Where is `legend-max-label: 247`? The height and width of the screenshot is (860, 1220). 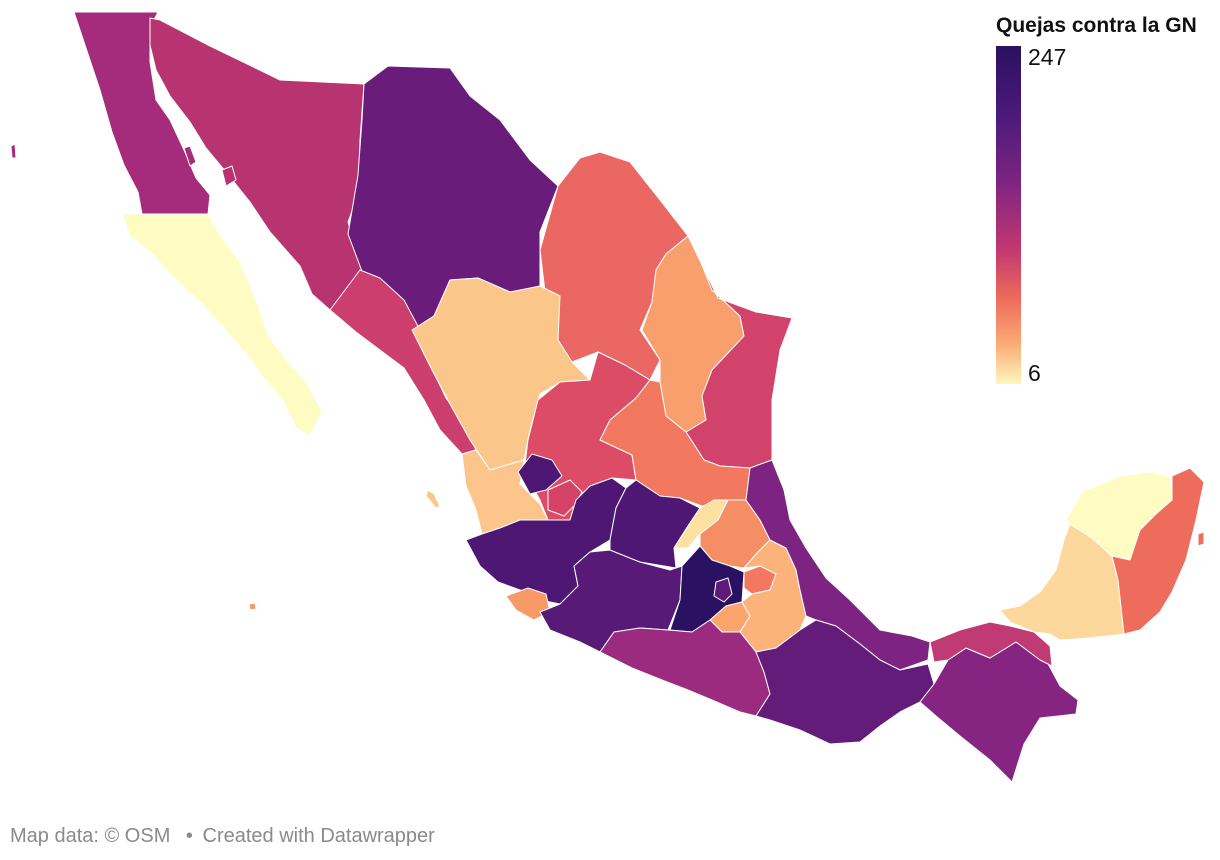
legend-max-label: 247 is located at coordinates (1047, 57).